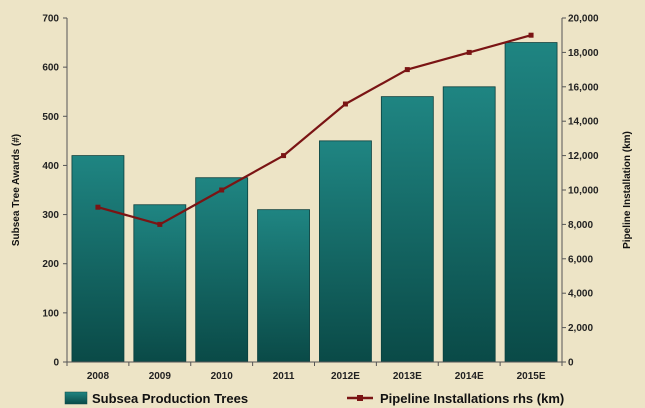 The image size is (645, 408). What do you see at coordinates (580, 225) in the screenshot?
I see `right-tick-label: 8,000` at bounding box center [580, 225].